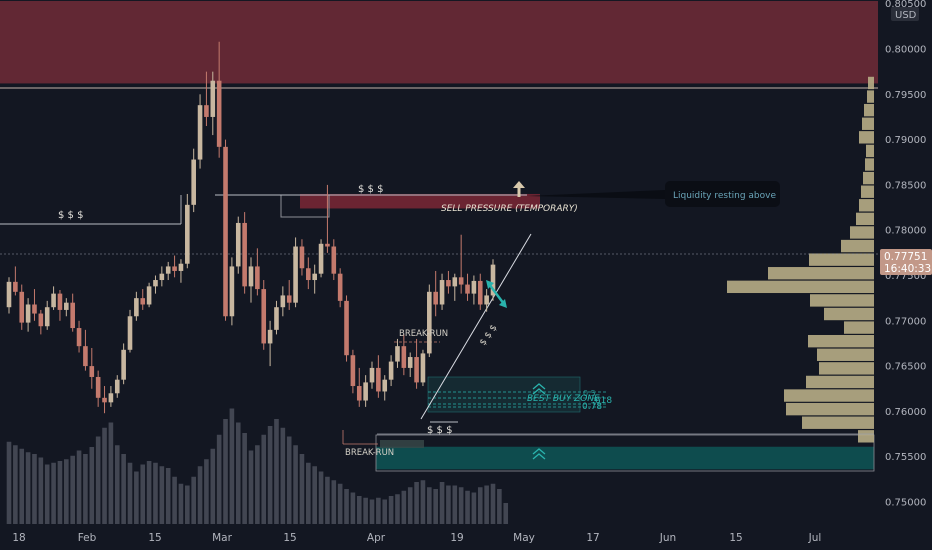 The image size is (932, 550). What do you see at coordinates (815, 538) in the screenshot?
I see `time-tick-label: Jul` at bounding box center [815, 538].